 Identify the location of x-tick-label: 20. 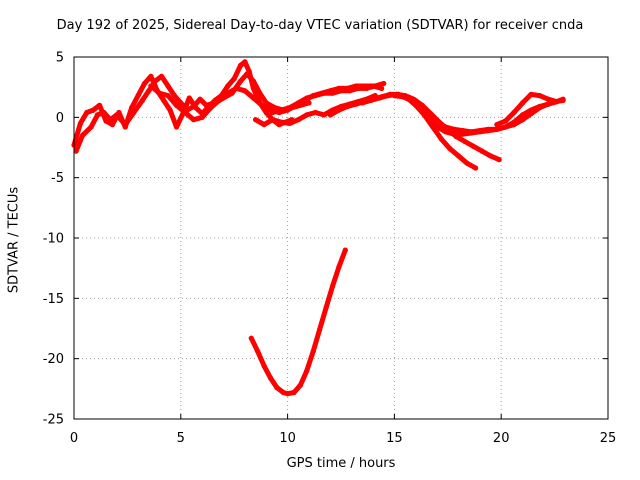
(501, 438).